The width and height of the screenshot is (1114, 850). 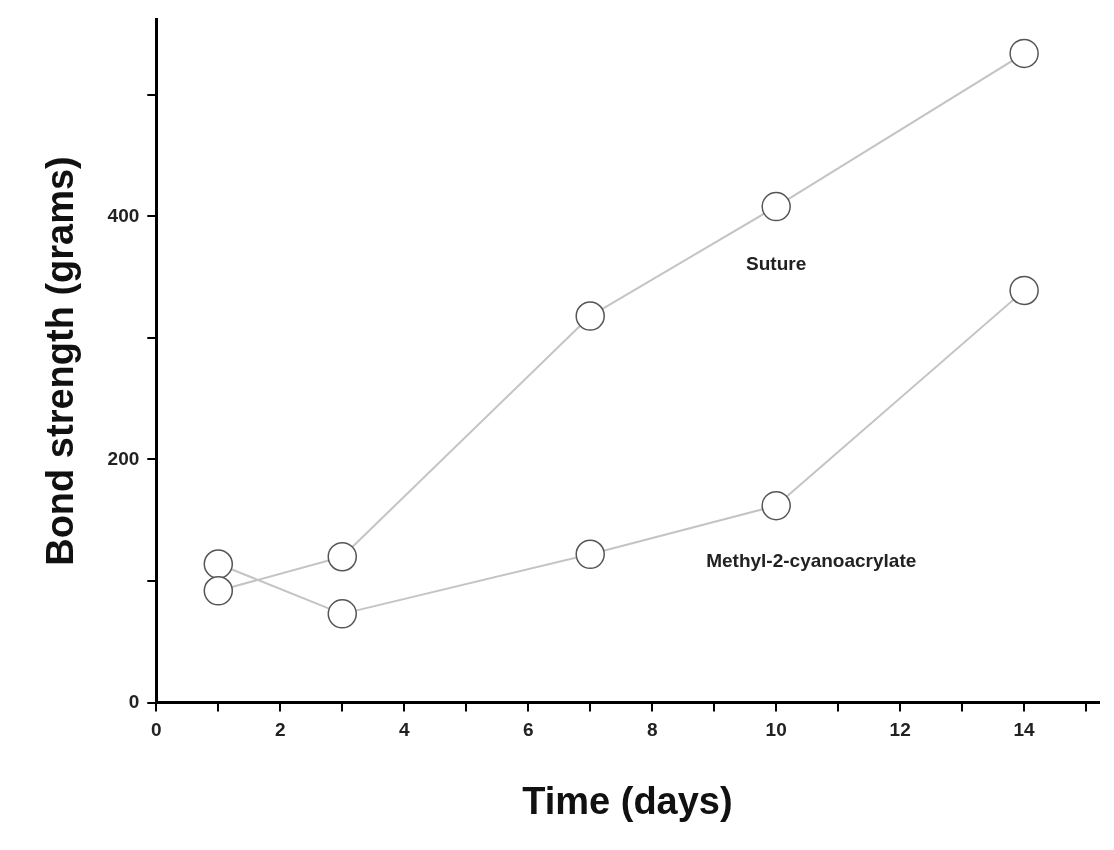 I want to click on y-tick-label: 0, so click(x=134, y=701).